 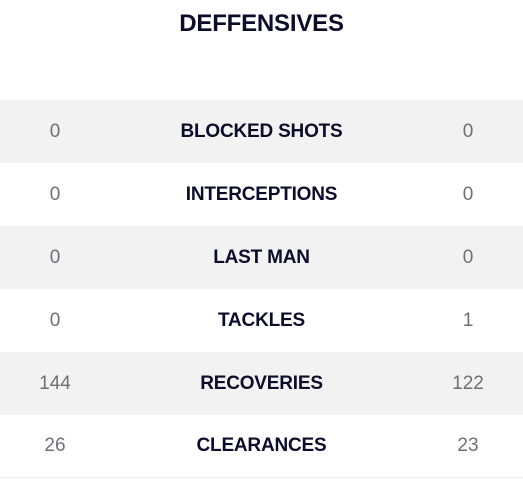 What do you see at coordinates (55, 445) in the screenshot?
I see `home-value: 26` at bounding box center [55, 445].